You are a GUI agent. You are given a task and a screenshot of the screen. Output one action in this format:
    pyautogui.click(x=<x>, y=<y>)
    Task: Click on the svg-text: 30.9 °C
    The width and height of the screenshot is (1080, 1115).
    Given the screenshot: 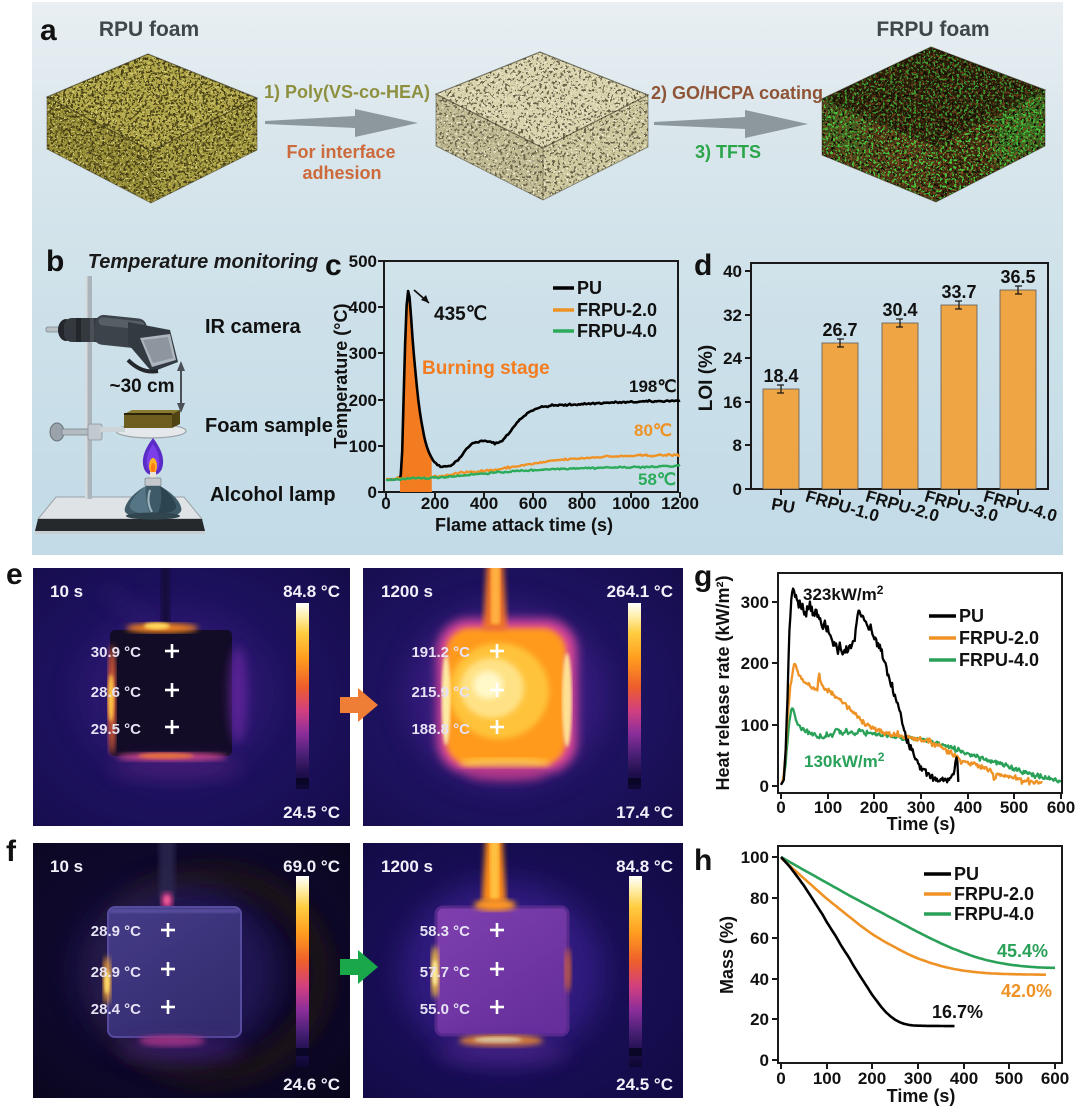 What is the action you would take?
    pyautogui.click(x=116, y=652)
    